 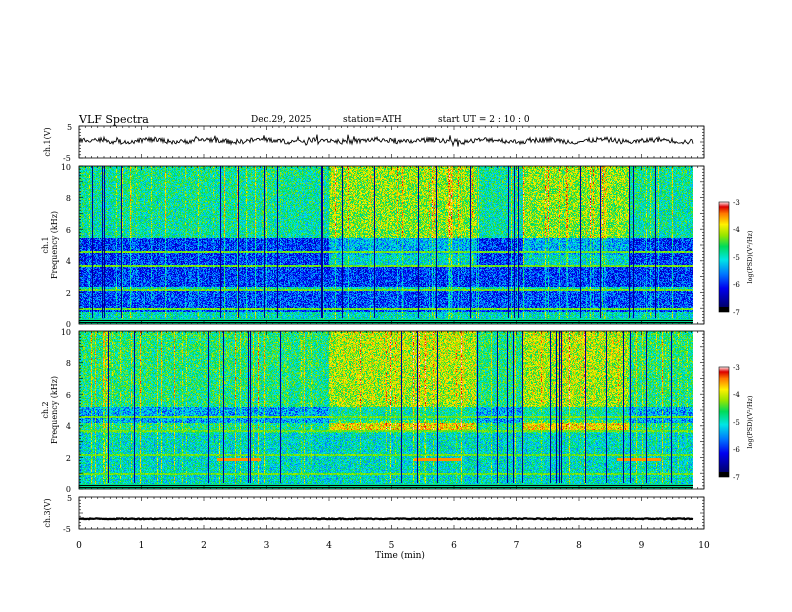 What do you see at coordinates (386, 141) in the screenshot?
I see `ch1-waveform-line` at bounding box center [386, 141].